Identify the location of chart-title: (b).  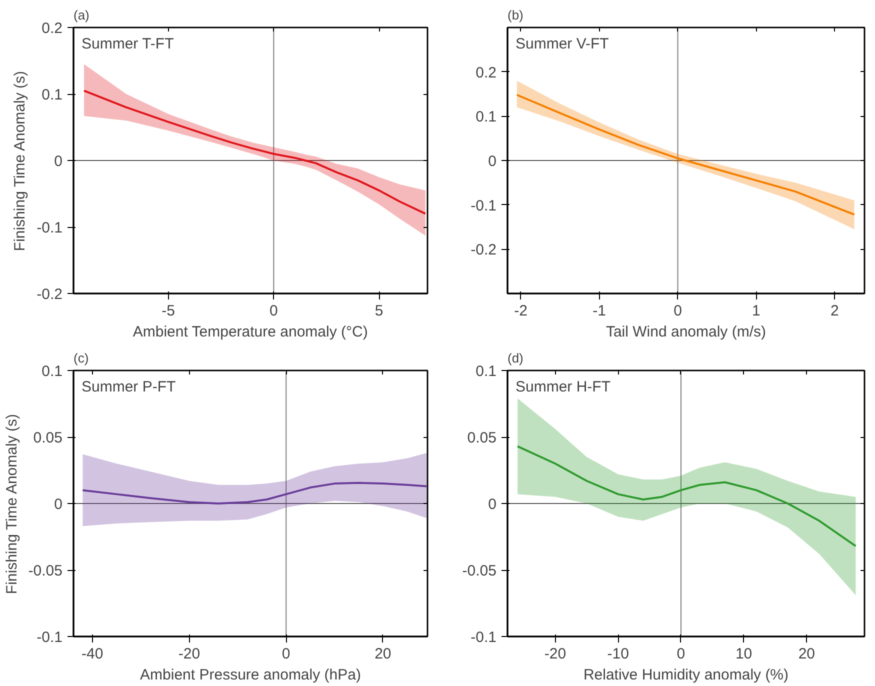
(516, 15).